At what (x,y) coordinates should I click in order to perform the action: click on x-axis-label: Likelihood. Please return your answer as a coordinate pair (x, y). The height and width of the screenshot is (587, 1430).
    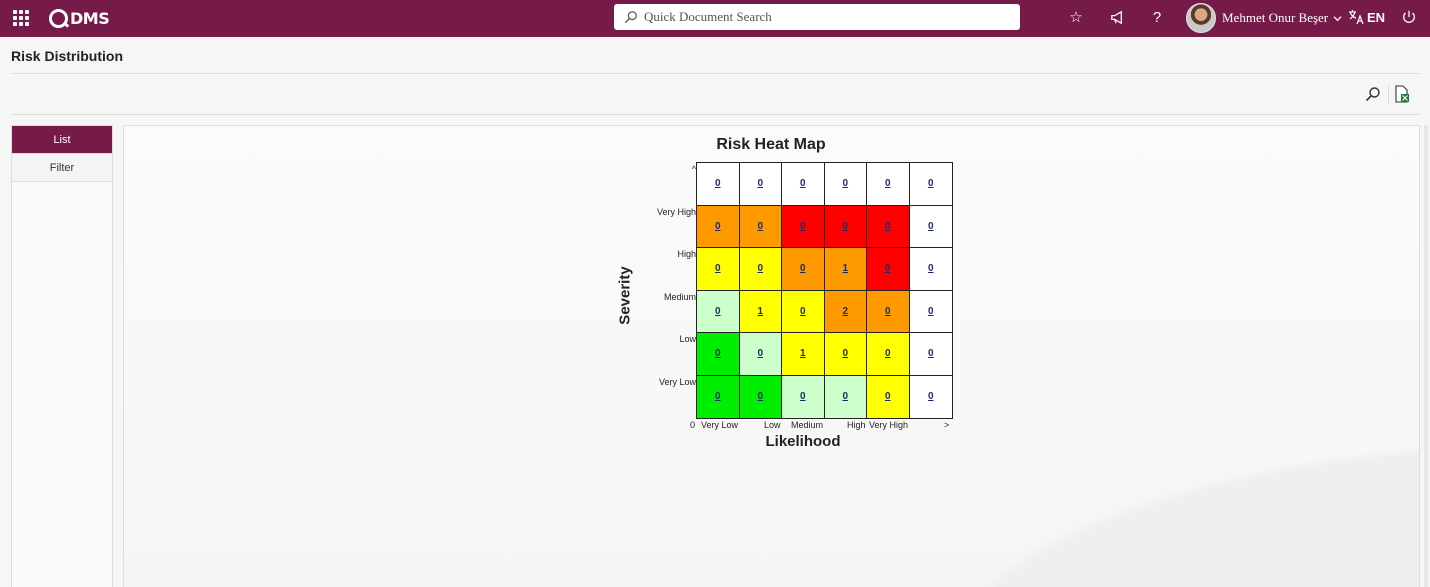
    Looking at the image, I should click on (803, 441).